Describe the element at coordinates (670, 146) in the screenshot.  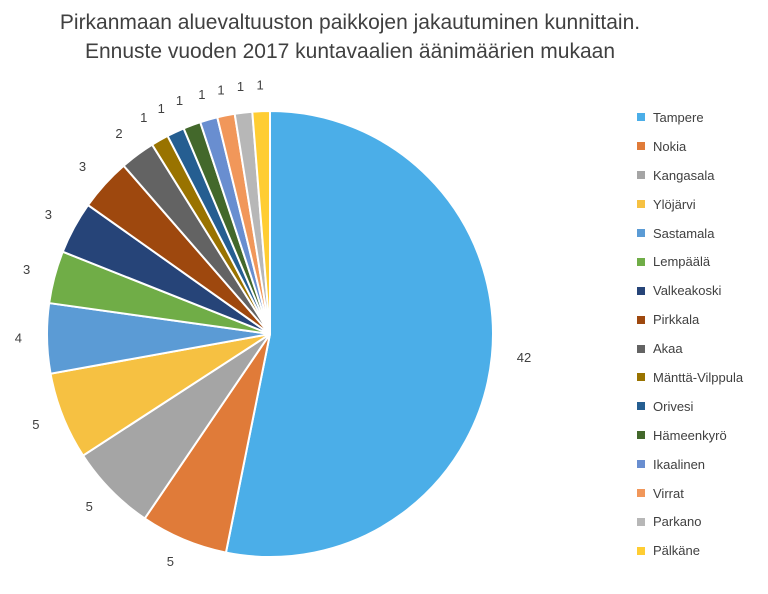
I see `legend-label: Nokia` at that location.